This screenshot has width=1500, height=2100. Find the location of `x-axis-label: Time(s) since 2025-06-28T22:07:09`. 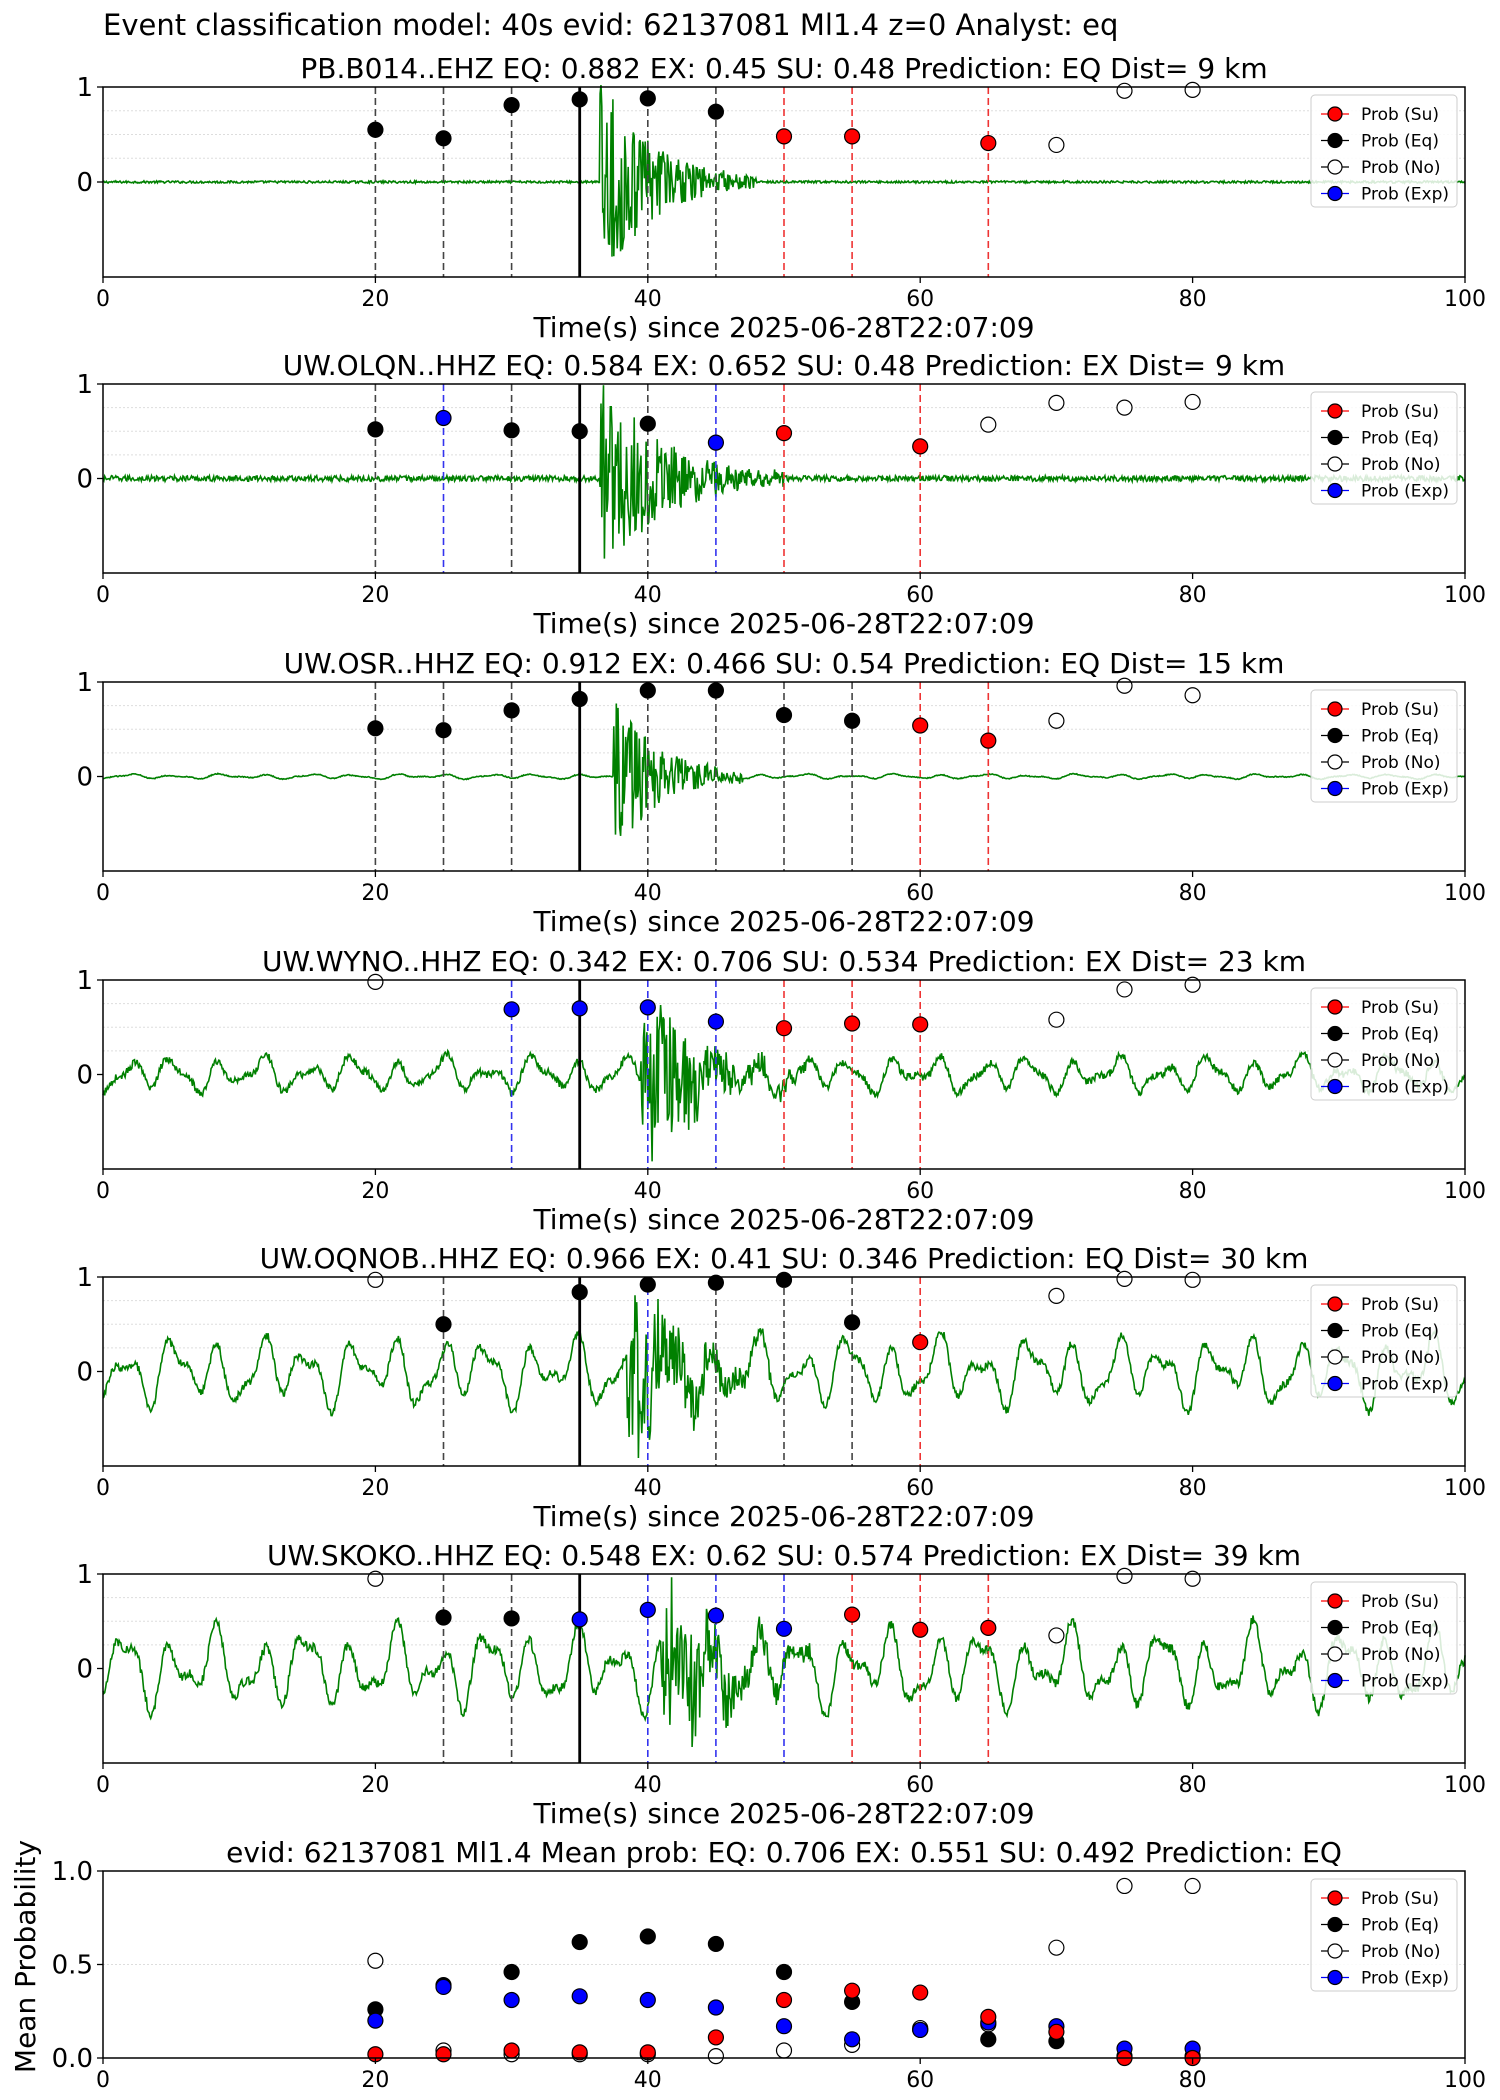

x-axis-label: Time(s) since 2025-06-28T22:07:09 is located at coordinates (783, 921).